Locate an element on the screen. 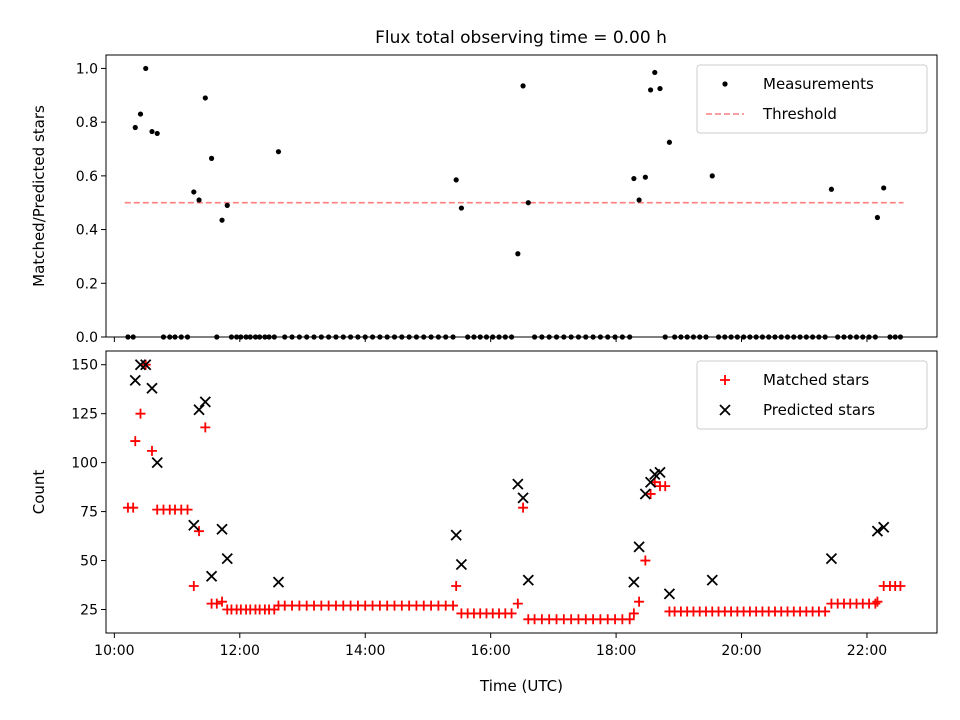 The image size is (960, 720). y-tick-label: 75 is located at coordinates (89, 513).